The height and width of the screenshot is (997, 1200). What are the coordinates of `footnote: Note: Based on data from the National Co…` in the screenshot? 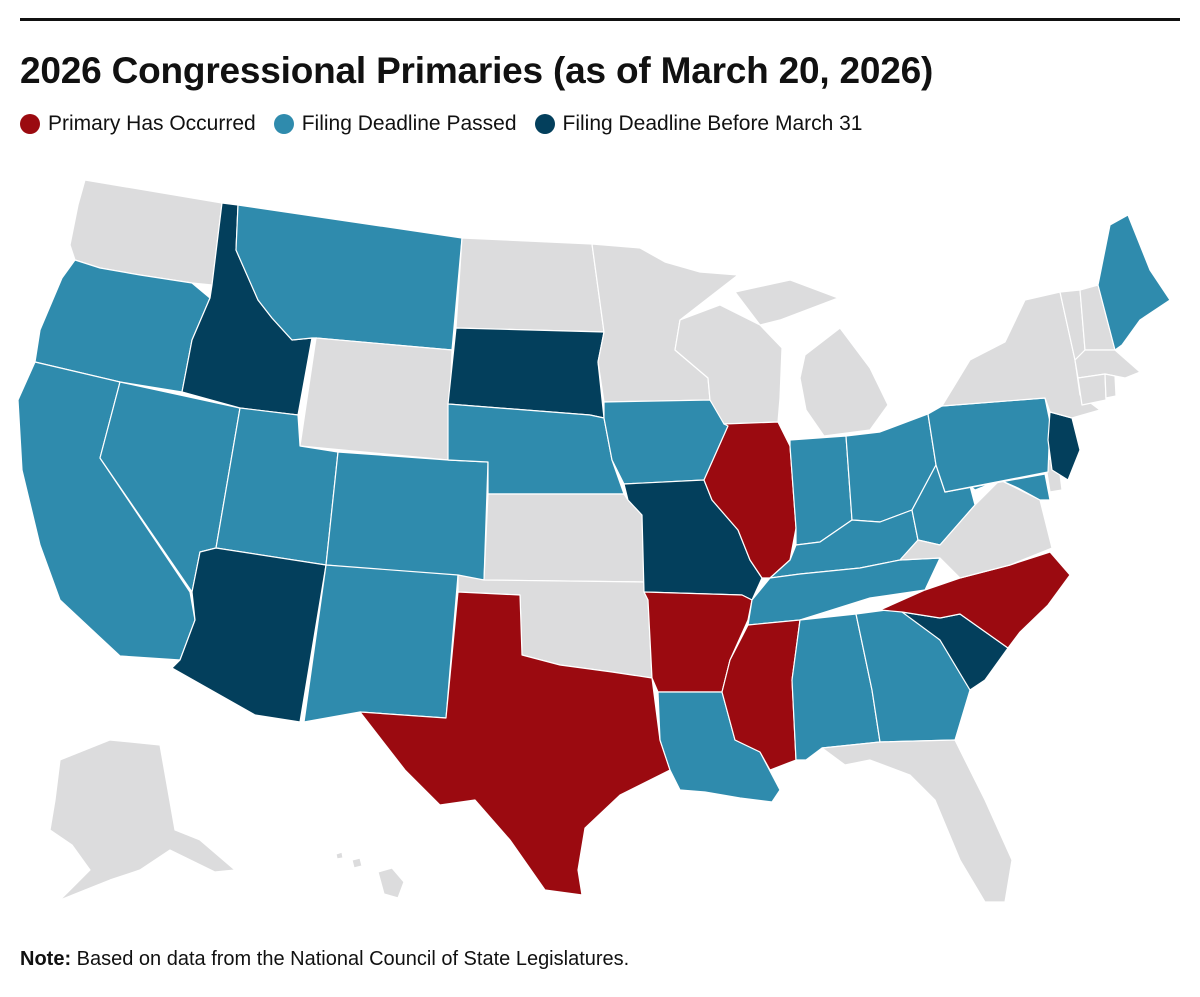 It's located at (324, 959).